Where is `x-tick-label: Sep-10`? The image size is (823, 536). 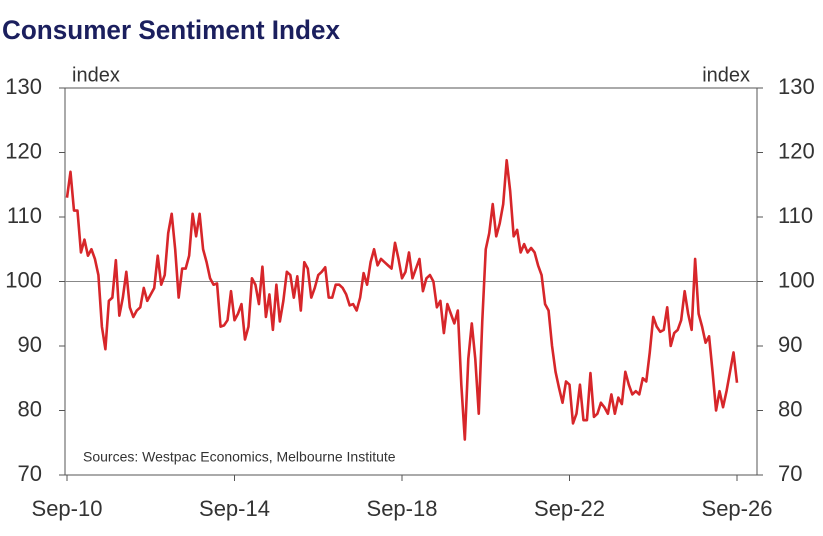
x-tick-label: Sep-10 is located at coordinates (67, 508).